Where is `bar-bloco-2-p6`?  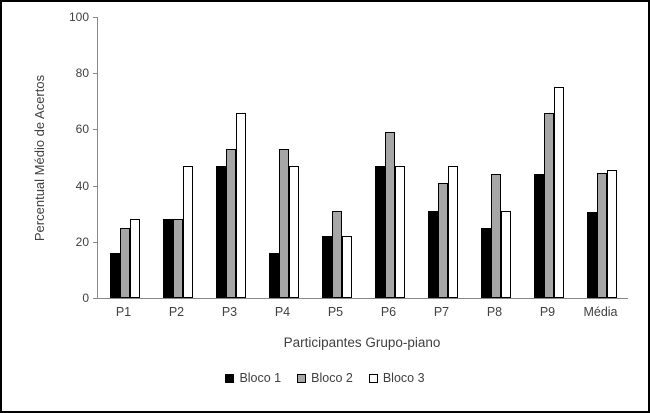 bar-bloco-2-p6 is located at coordinates (389, 215).